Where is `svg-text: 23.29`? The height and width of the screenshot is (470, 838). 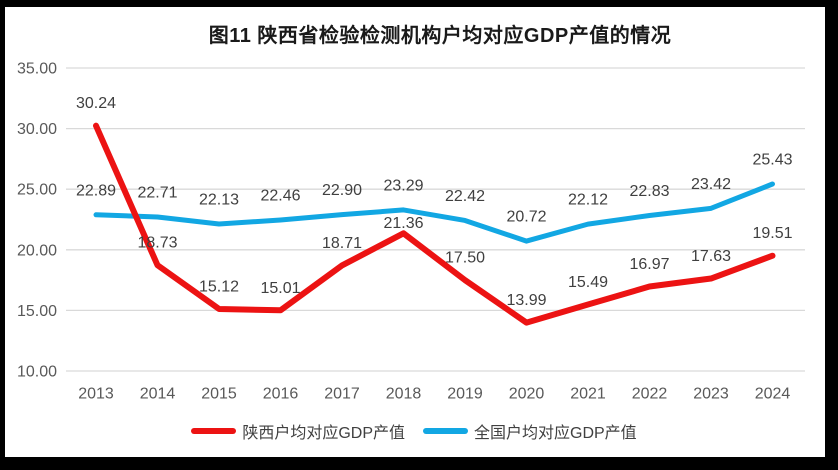
svg-text: 23.29 is located at coordinates (403, 185).